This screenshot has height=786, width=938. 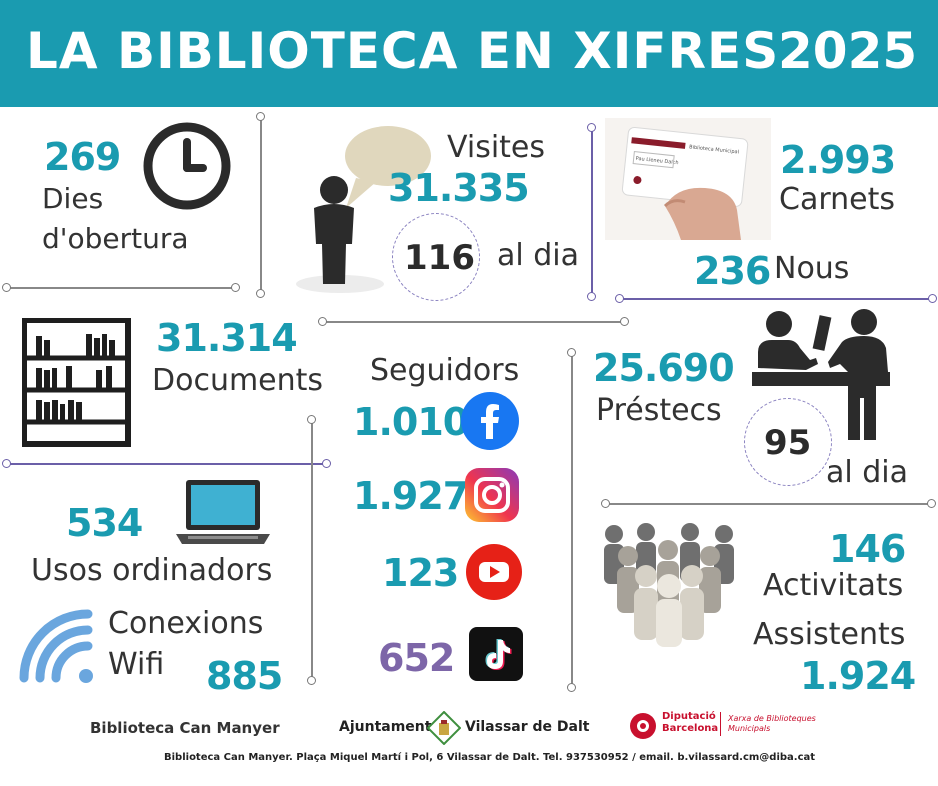 I want to click on loans-per-day-circle, so click(x=788, y=442).